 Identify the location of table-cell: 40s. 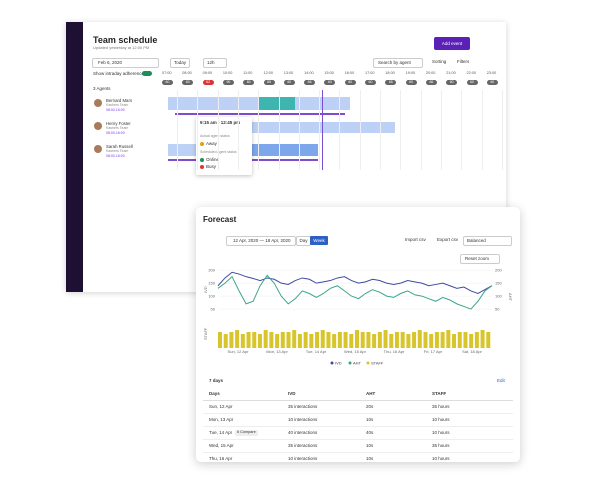
(370, 432).